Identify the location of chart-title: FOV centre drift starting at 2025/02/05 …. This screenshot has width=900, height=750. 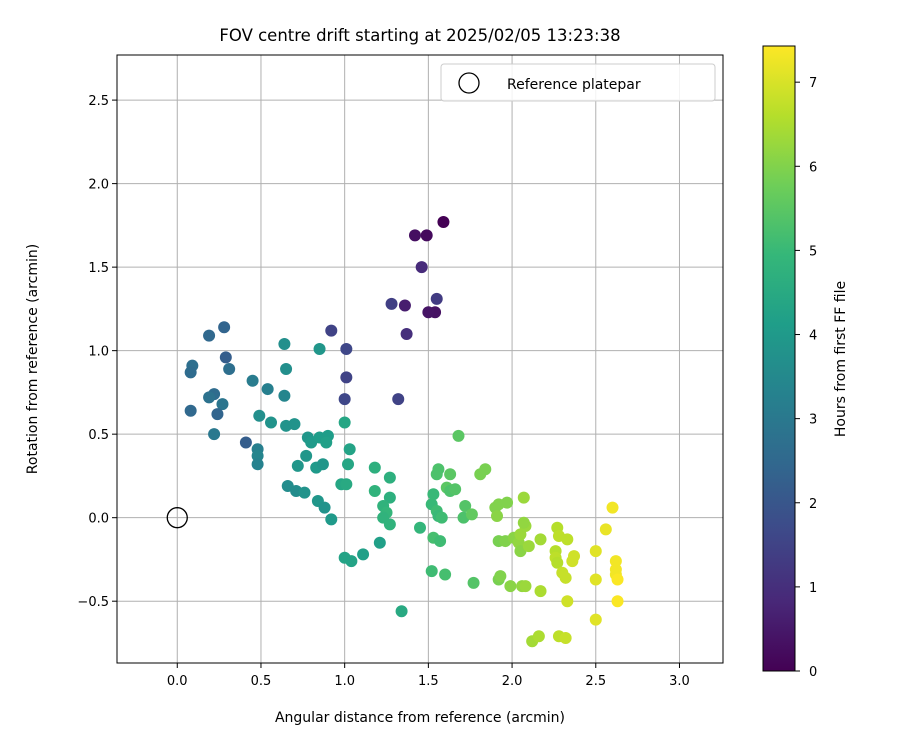
(419, 35).